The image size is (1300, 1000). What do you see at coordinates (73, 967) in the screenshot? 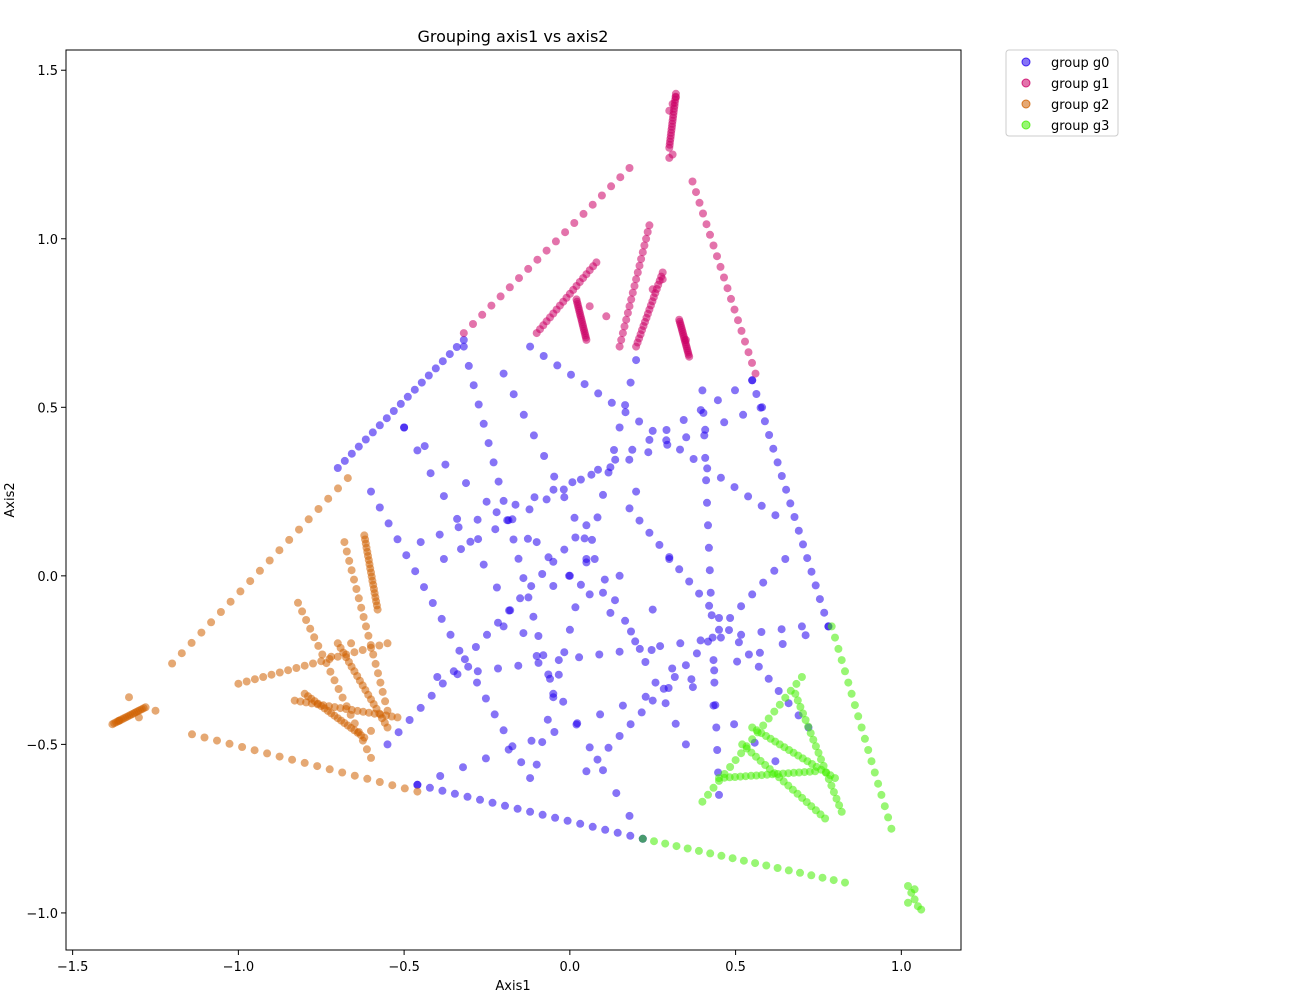
I see `x-tick-label: −1.5` at bounding box center [73, 967].